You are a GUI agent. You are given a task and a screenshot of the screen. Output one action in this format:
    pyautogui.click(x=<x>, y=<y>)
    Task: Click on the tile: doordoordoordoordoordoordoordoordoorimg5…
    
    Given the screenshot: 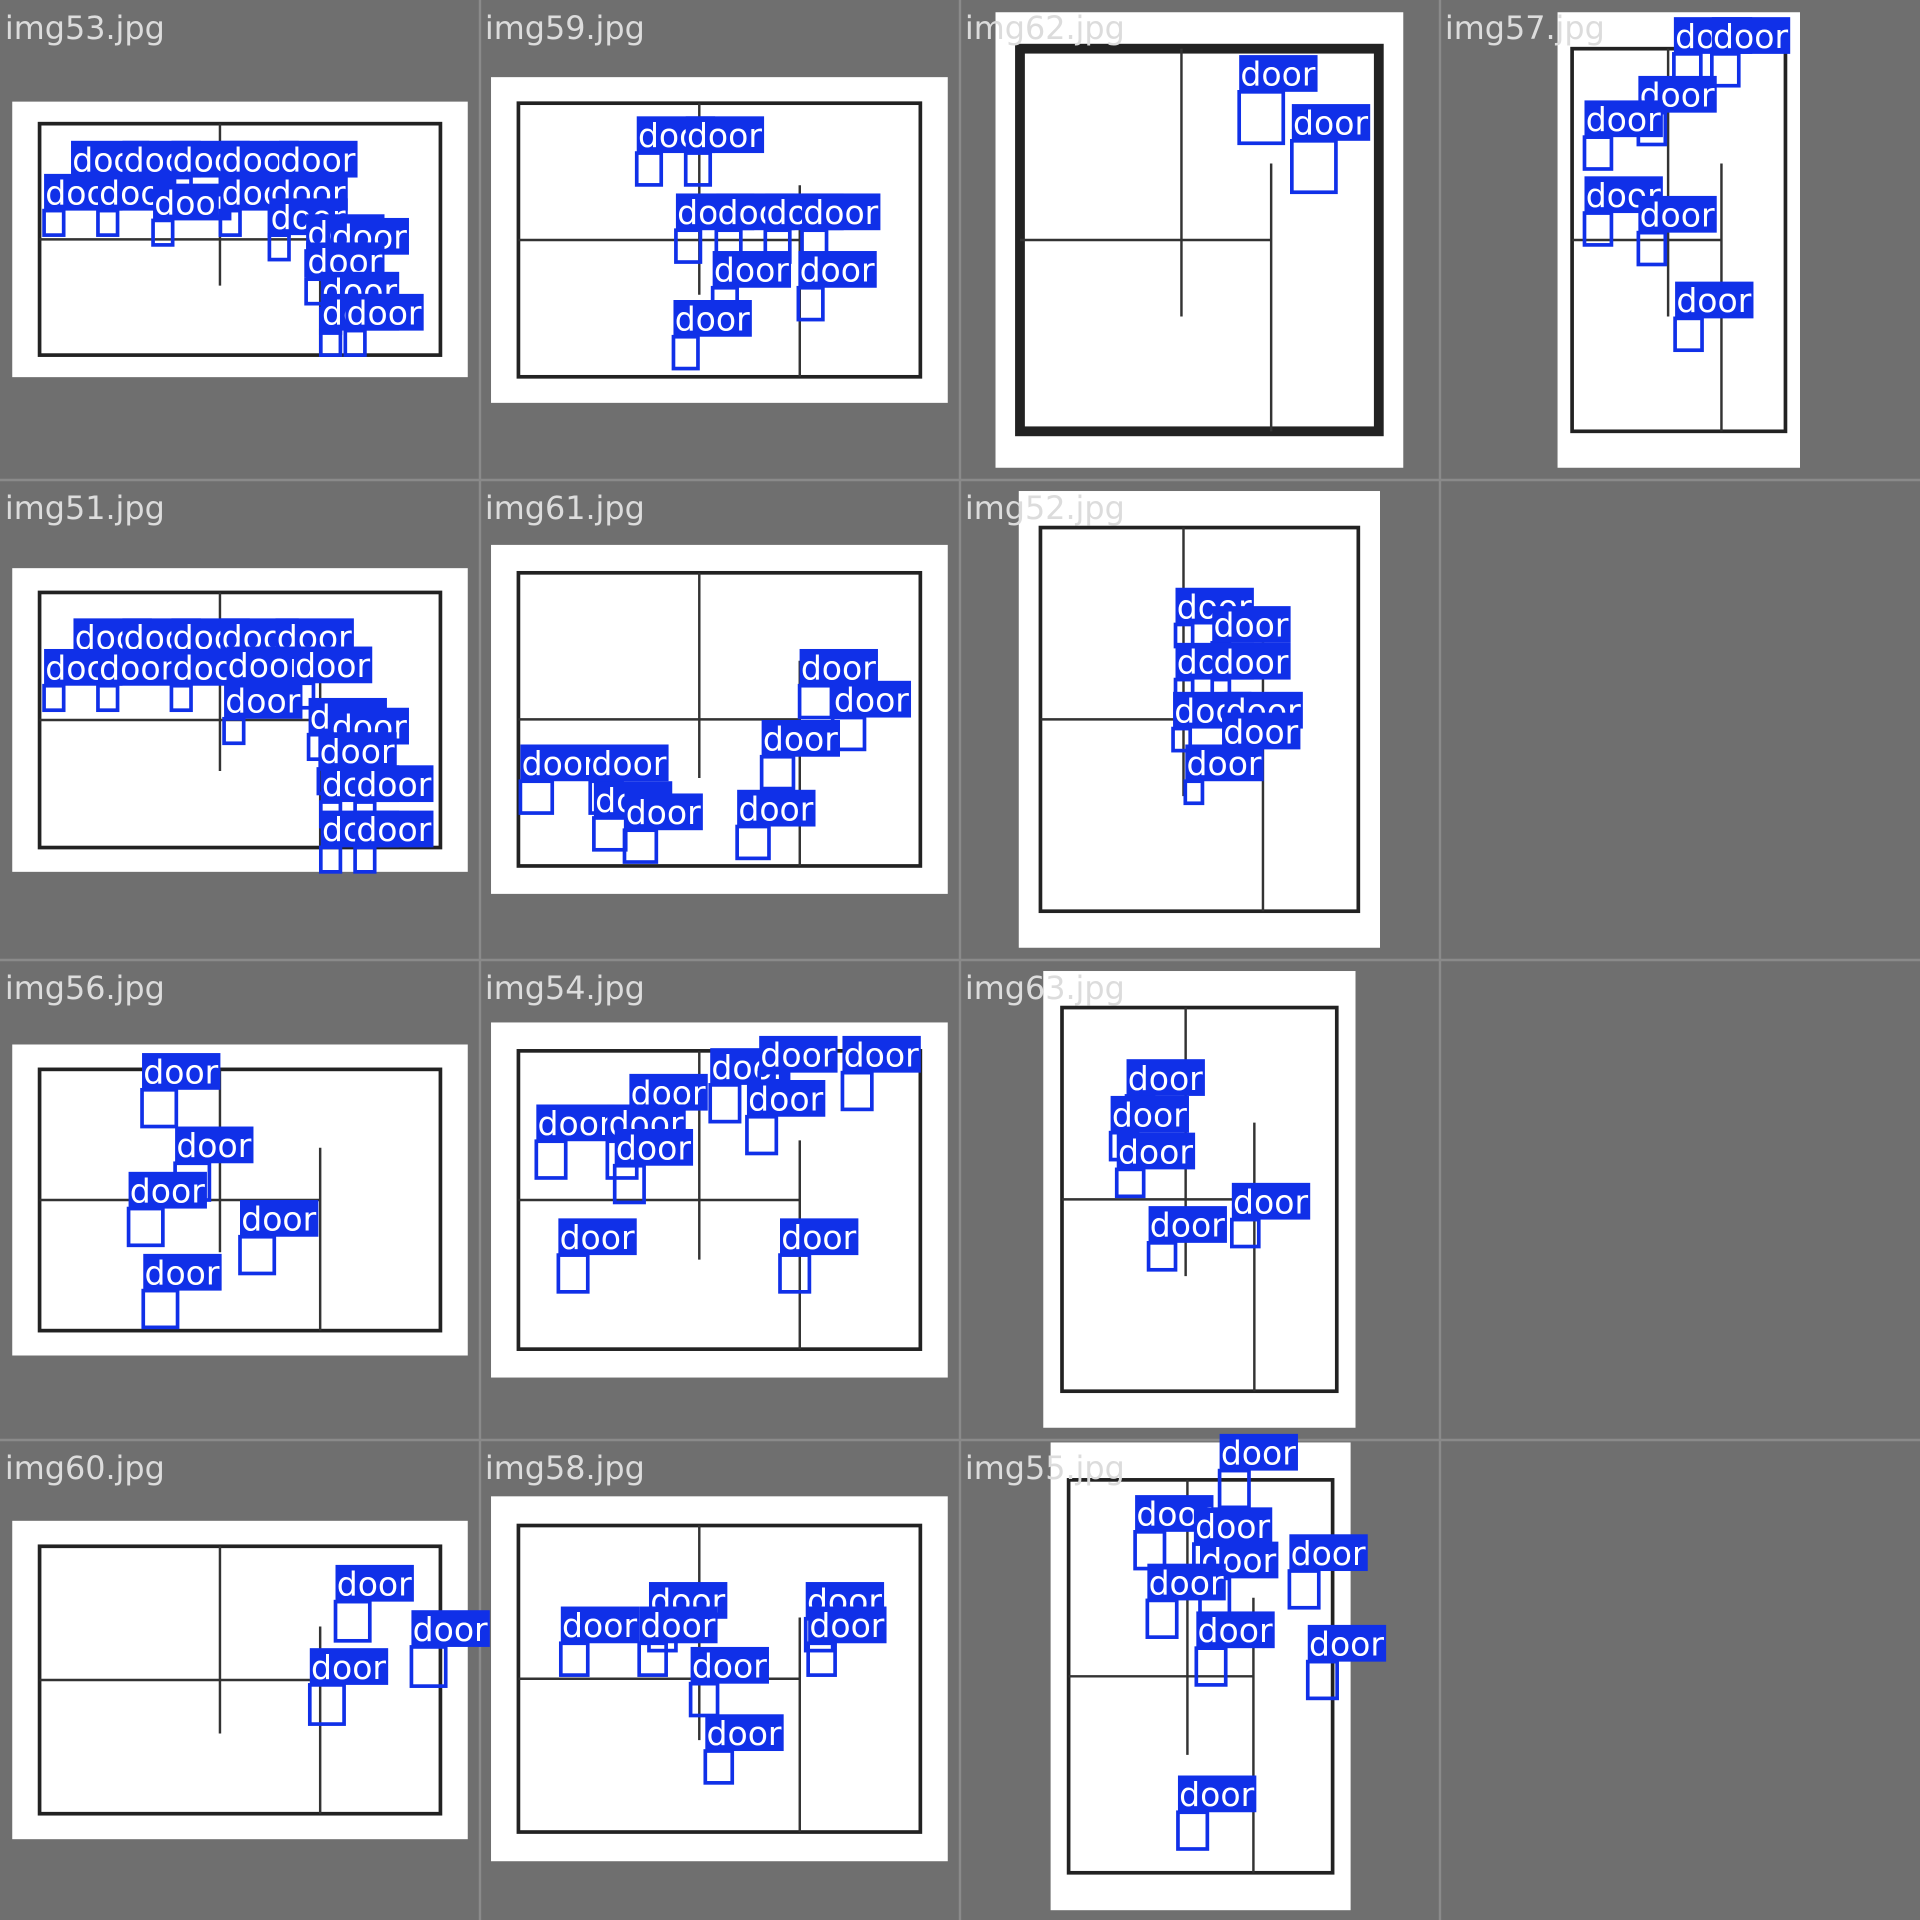 What is the action you would take?
    pyautogui.click(x=716, y=206)
    